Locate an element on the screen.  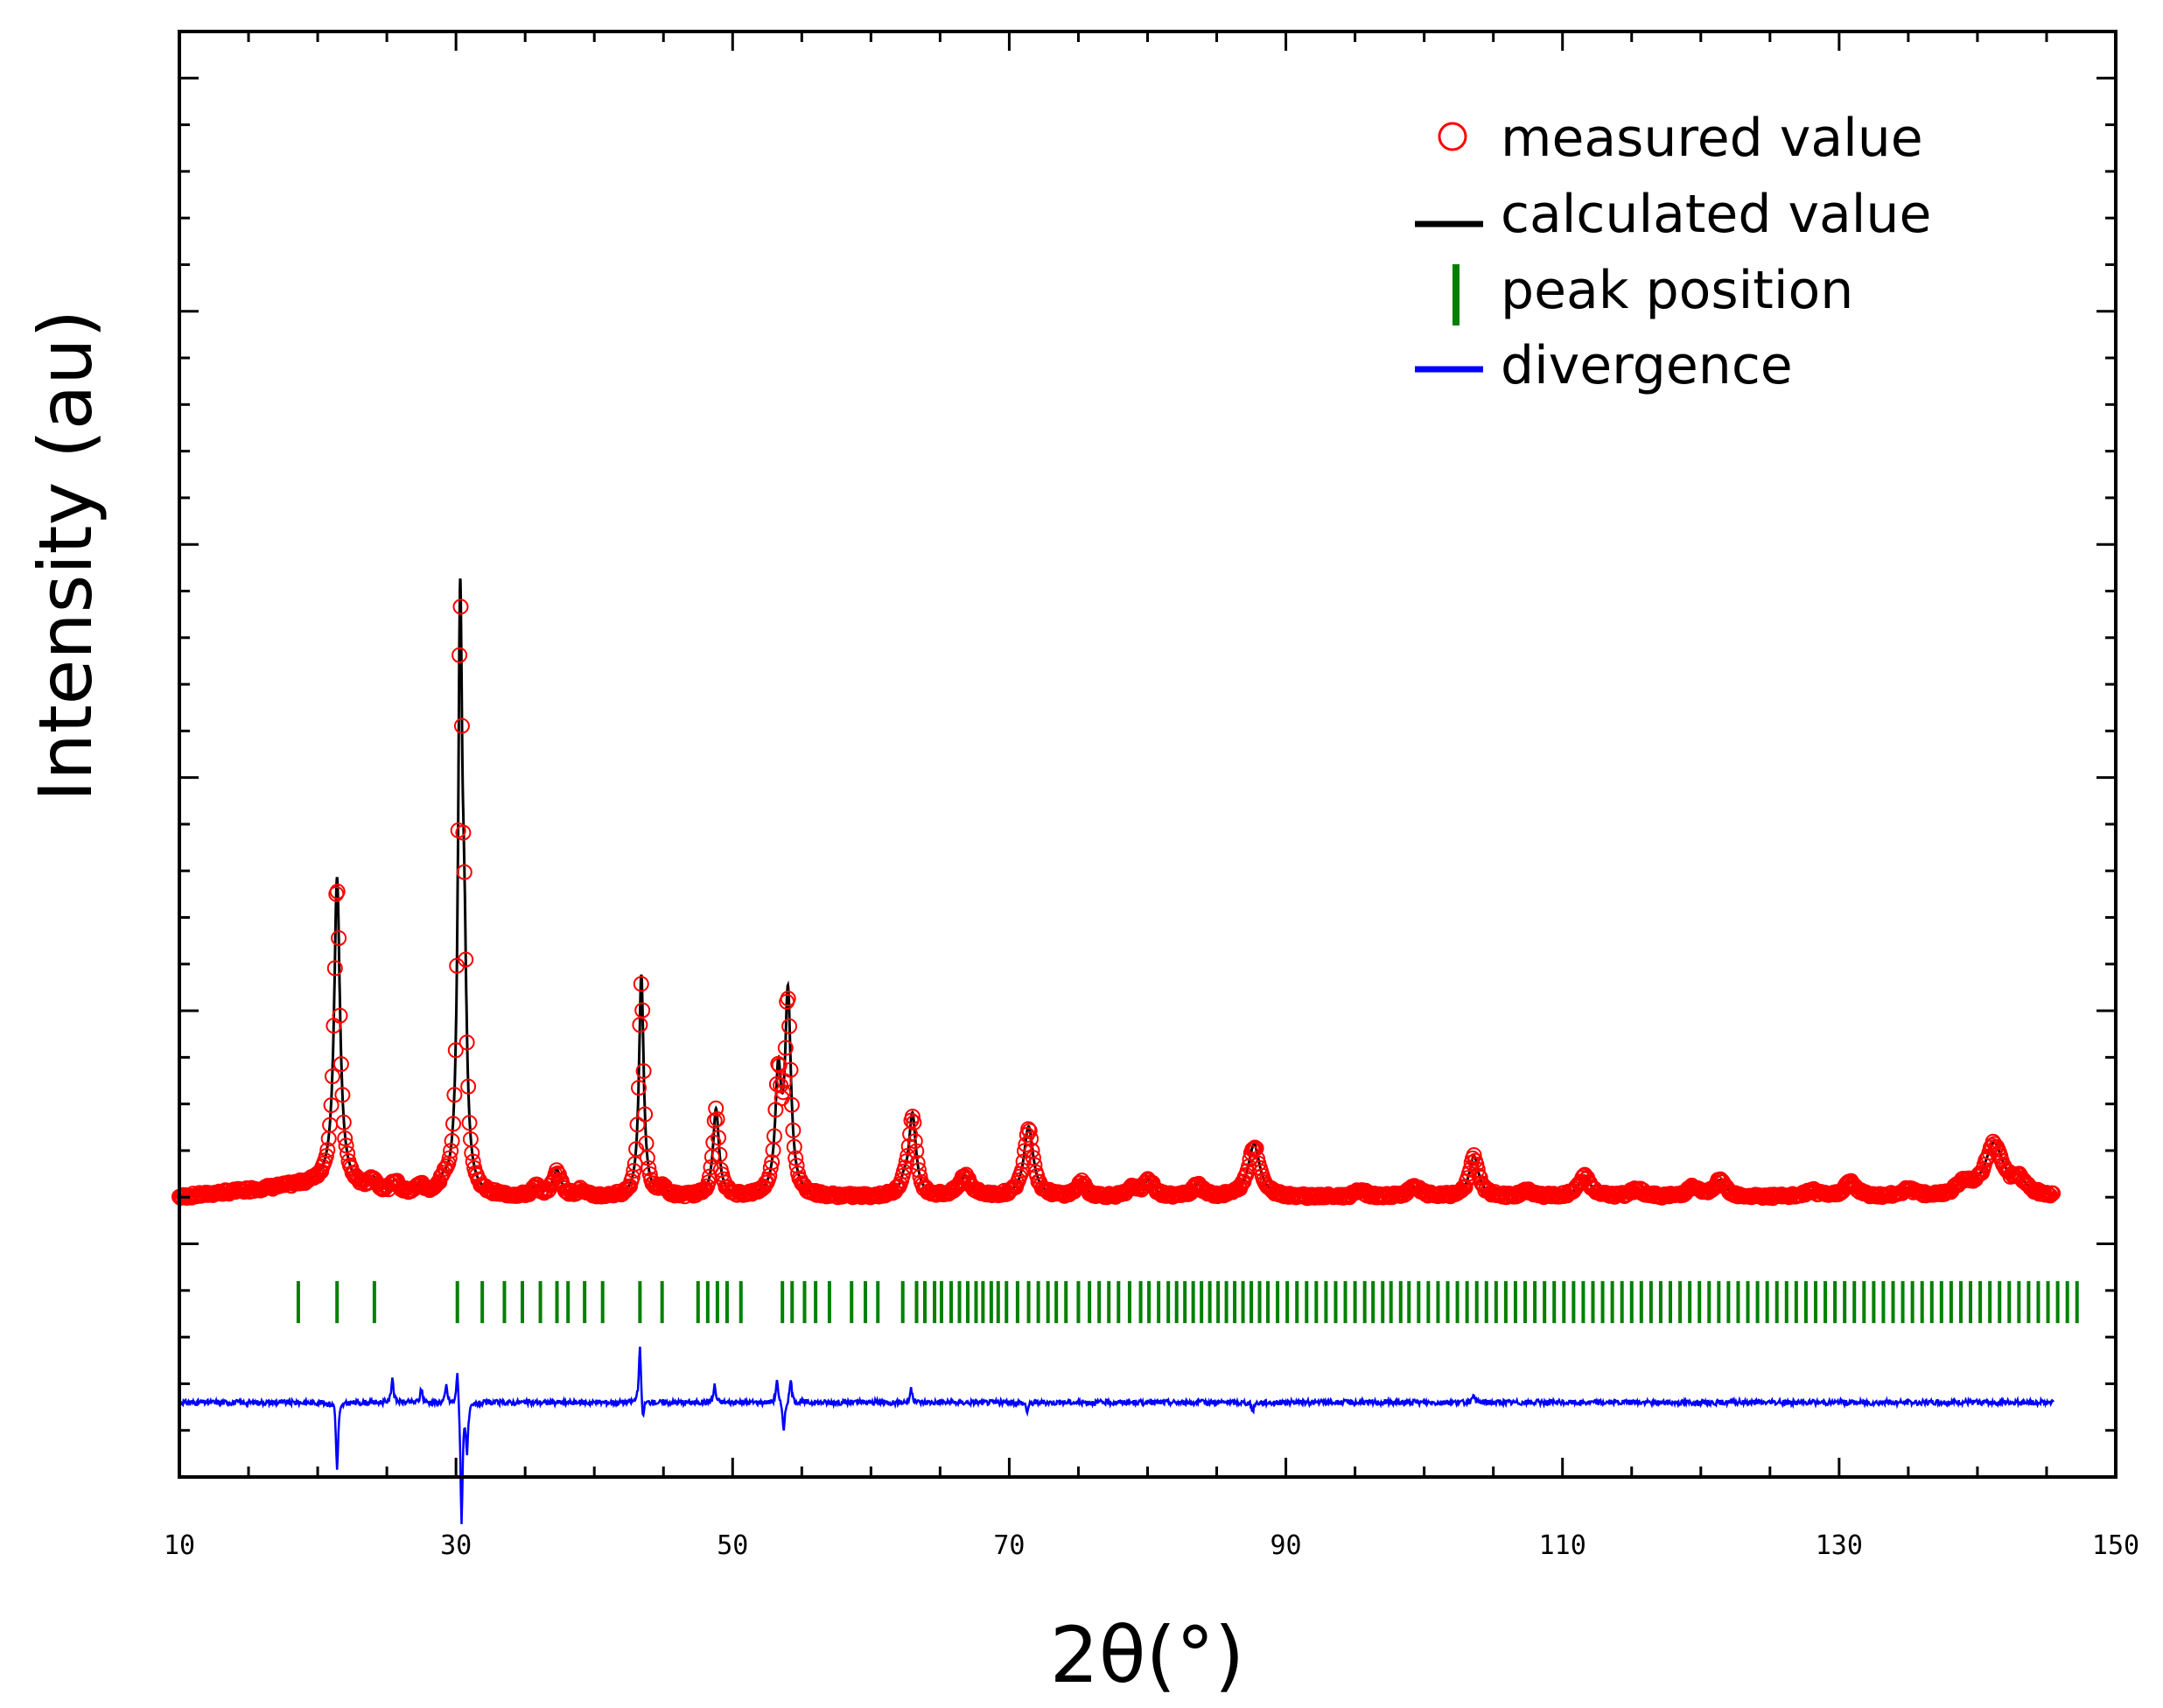
x-tick-label: 30 is located at coordinates (456, 1545).